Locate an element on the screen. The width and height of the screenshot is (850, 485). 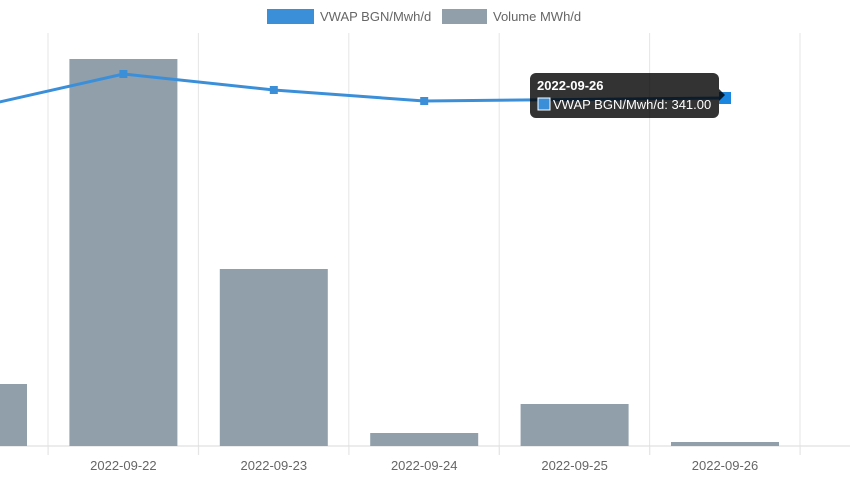
x-tick-label: 2022-09-22 is located at coordinates (123, 465).